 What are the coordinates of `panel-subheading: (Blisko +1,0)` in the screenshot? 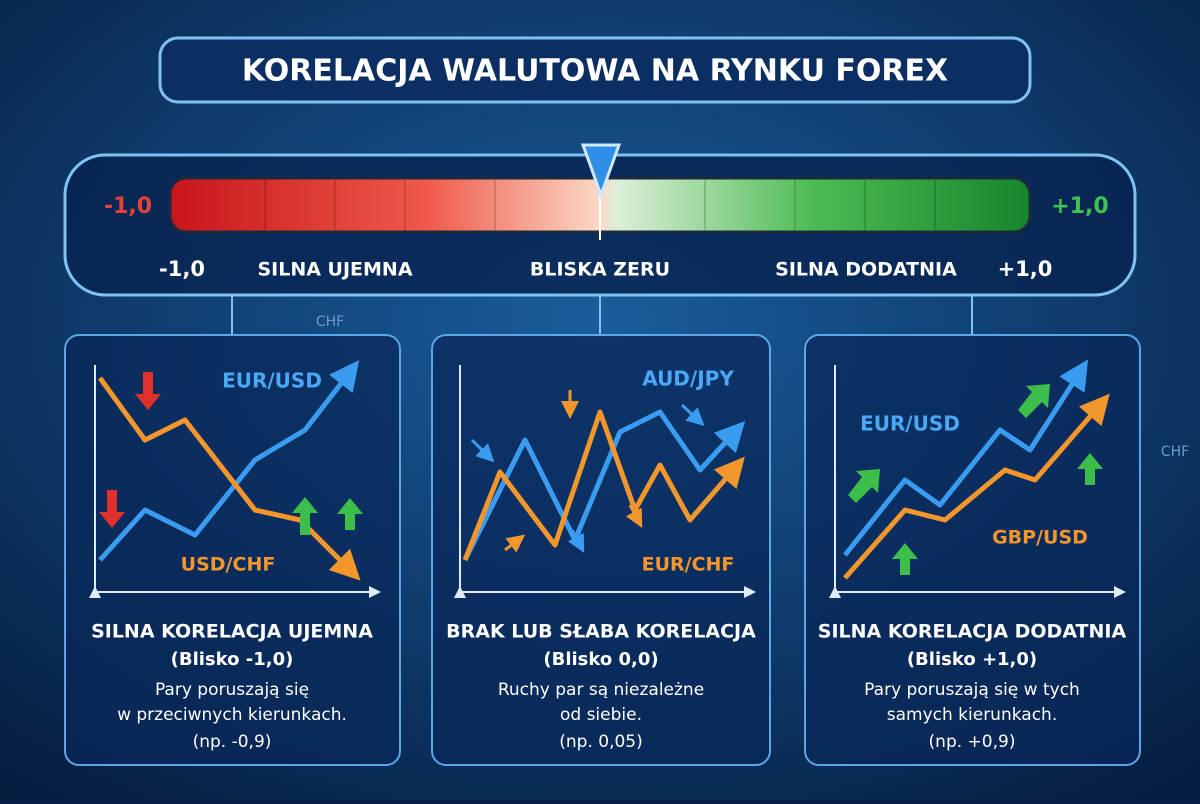 It's located at (972, 659).